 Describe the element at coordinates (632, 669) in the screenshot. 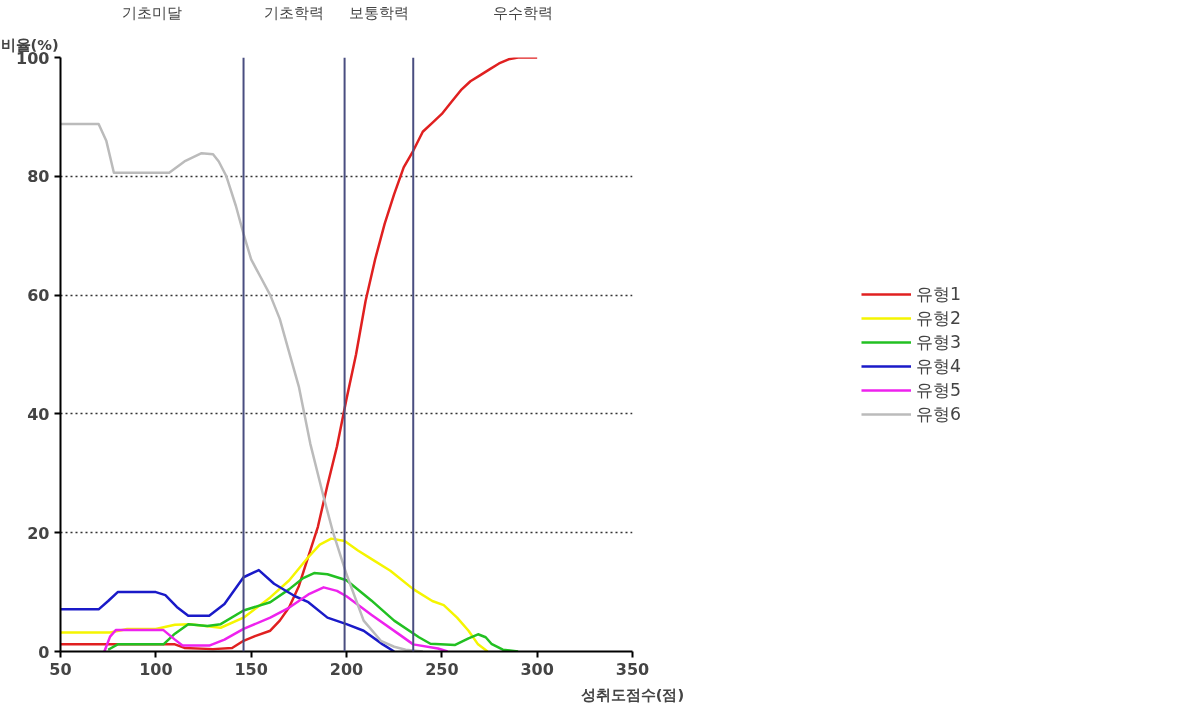

I see `x-tick-label: 350` at that location.